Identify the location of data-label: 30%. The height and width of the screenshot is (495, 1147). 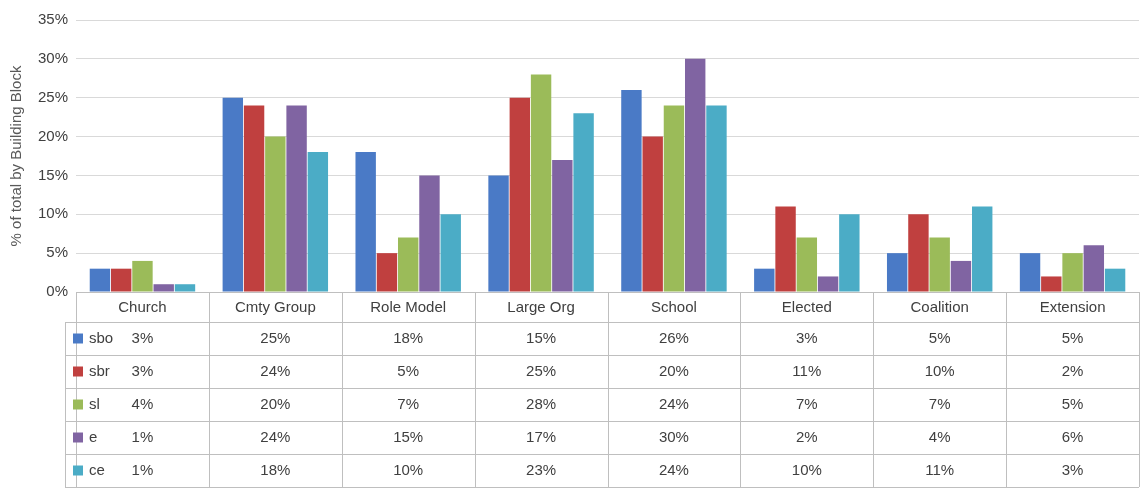
(673, 436).